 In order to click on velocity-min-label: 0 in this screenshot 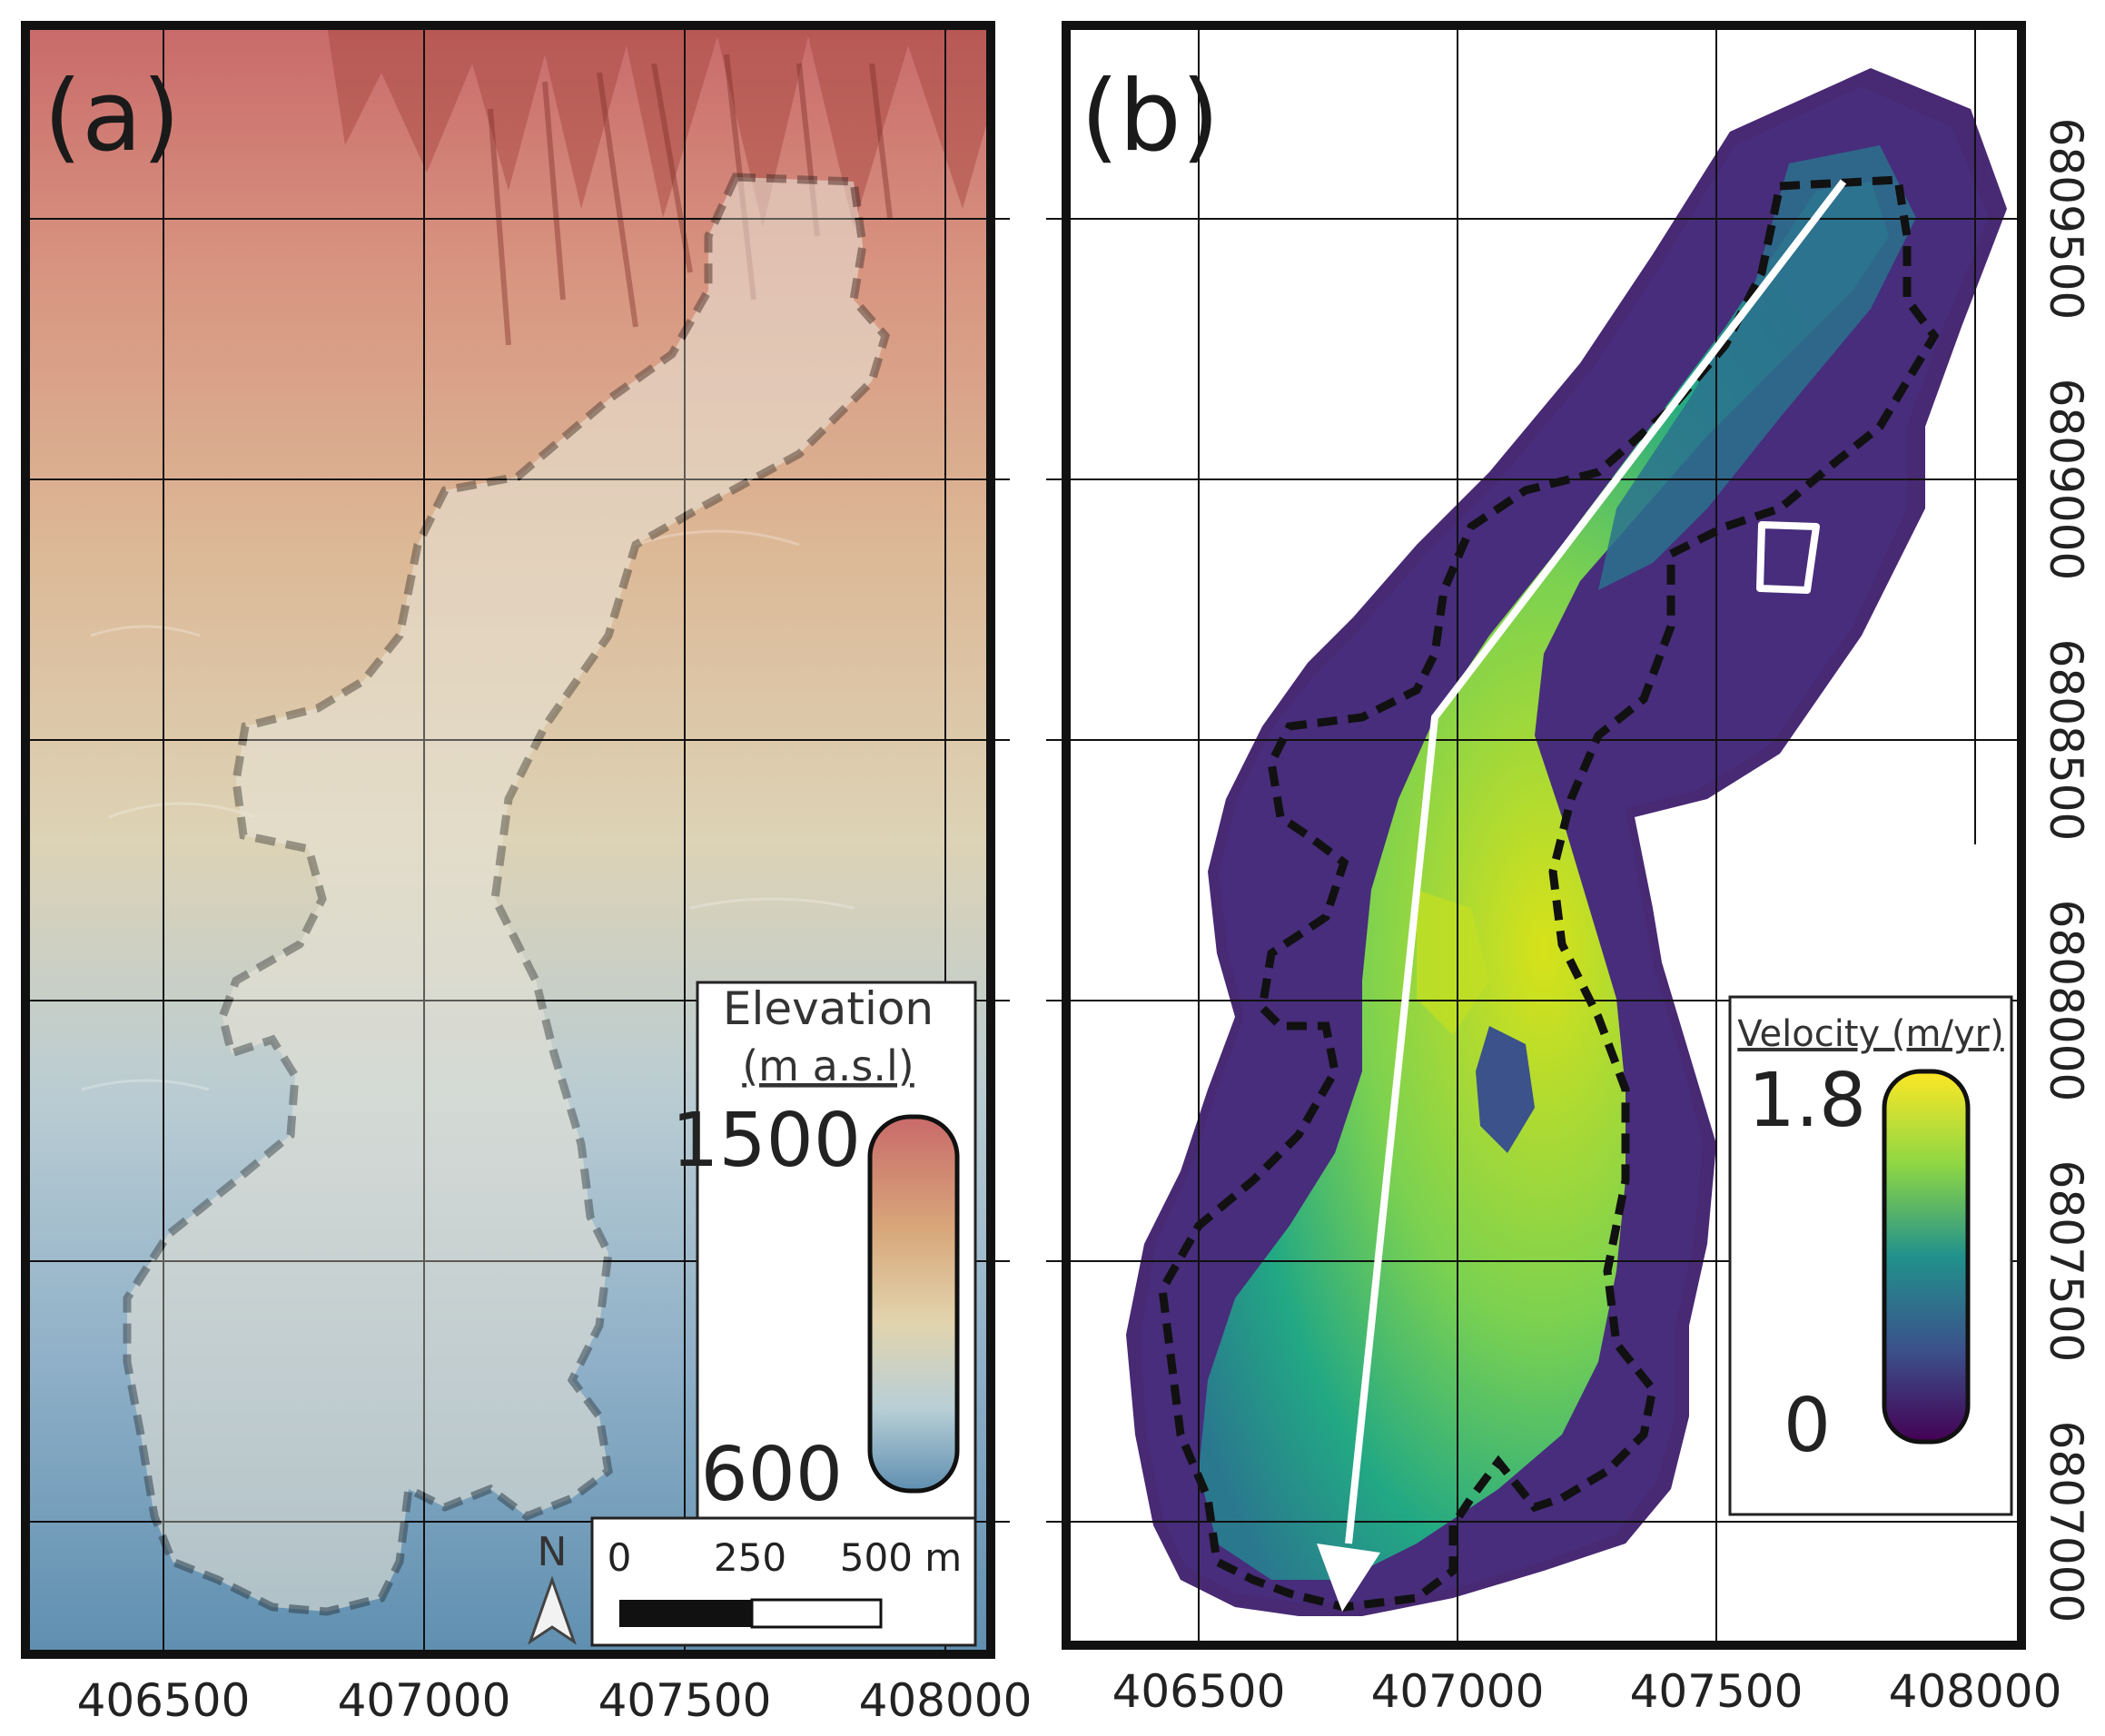, I will do `click(1807, 1426)`.